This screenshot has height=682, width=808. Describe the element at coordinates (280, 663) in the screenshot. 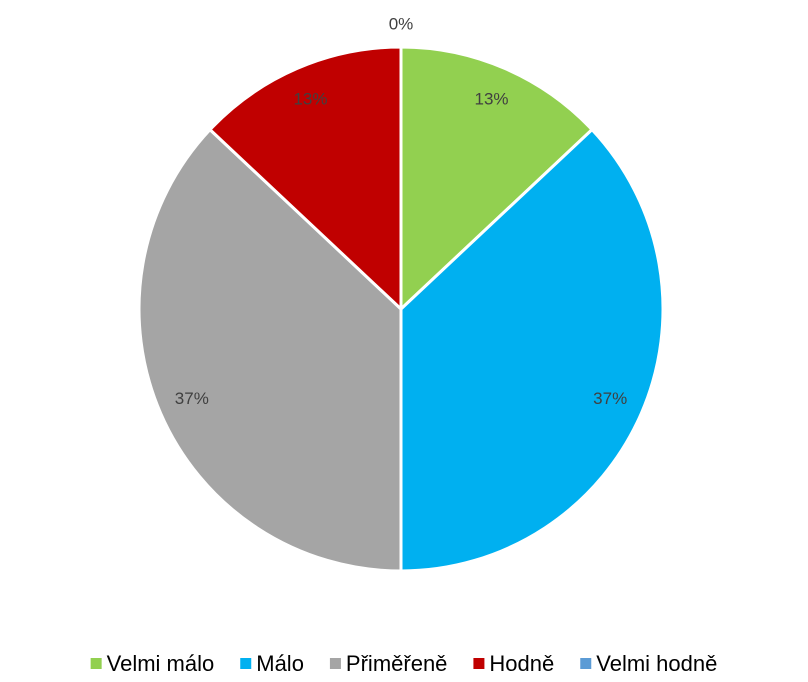

I see `legend-label: Málo` at that location.